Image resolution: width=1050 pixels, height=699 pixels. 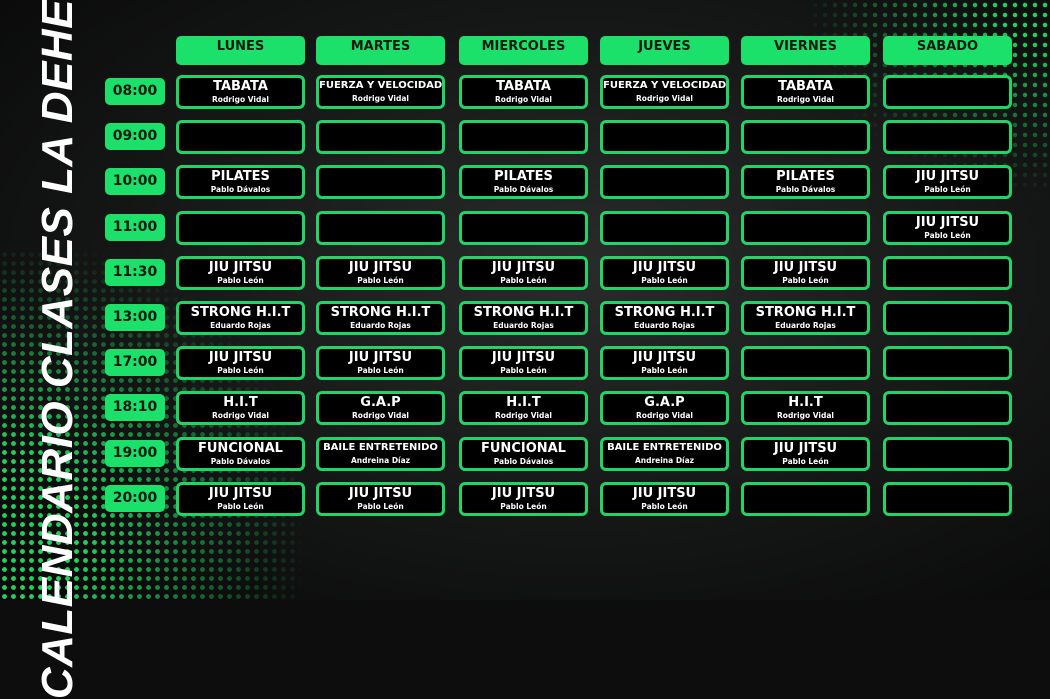 I want to click on day-header-sabado: SABADO, so click(x=947, y=50).